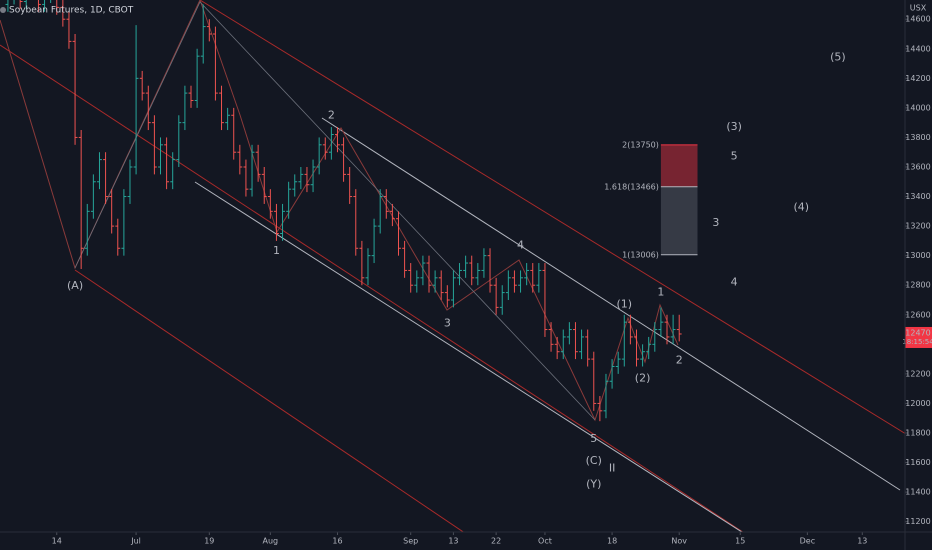 This screenshot has width=932, height=550. What do you see at coordinates (917, 432) in the screenshot?
I see `y-tick-label: 11800` at bounding box center [917, 432].